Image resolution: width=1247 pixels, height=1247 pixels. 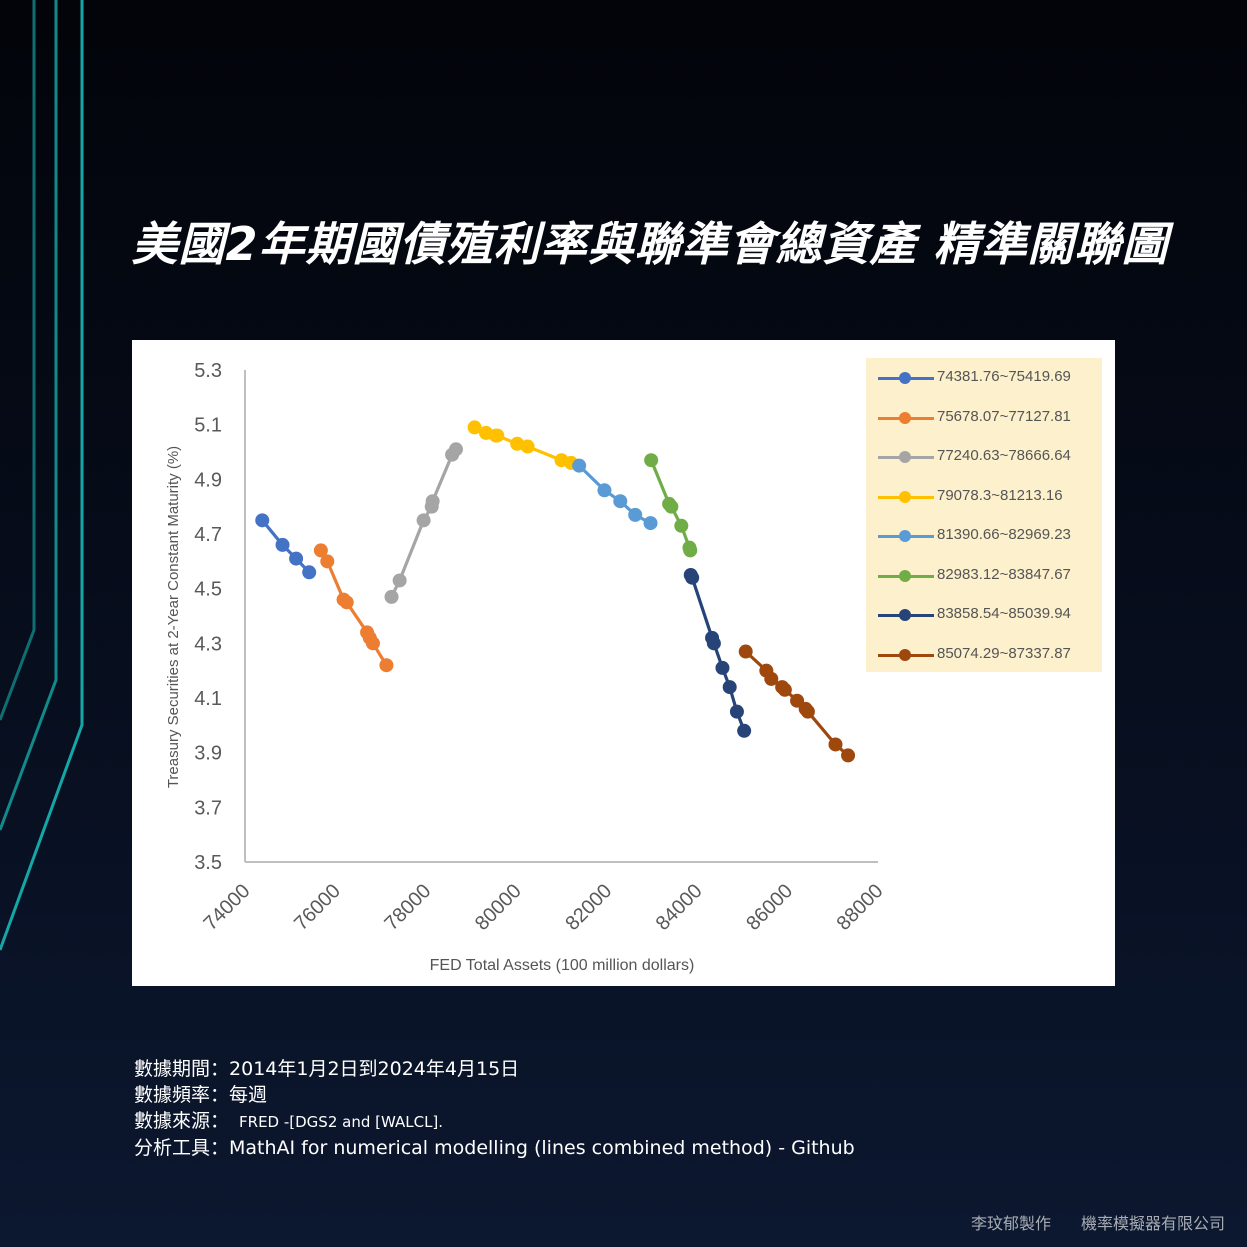 I want to click on x-tick-labels: 74000 76000 78000 80000 82000 84000 86000 88000, so click(x=544, y=907).